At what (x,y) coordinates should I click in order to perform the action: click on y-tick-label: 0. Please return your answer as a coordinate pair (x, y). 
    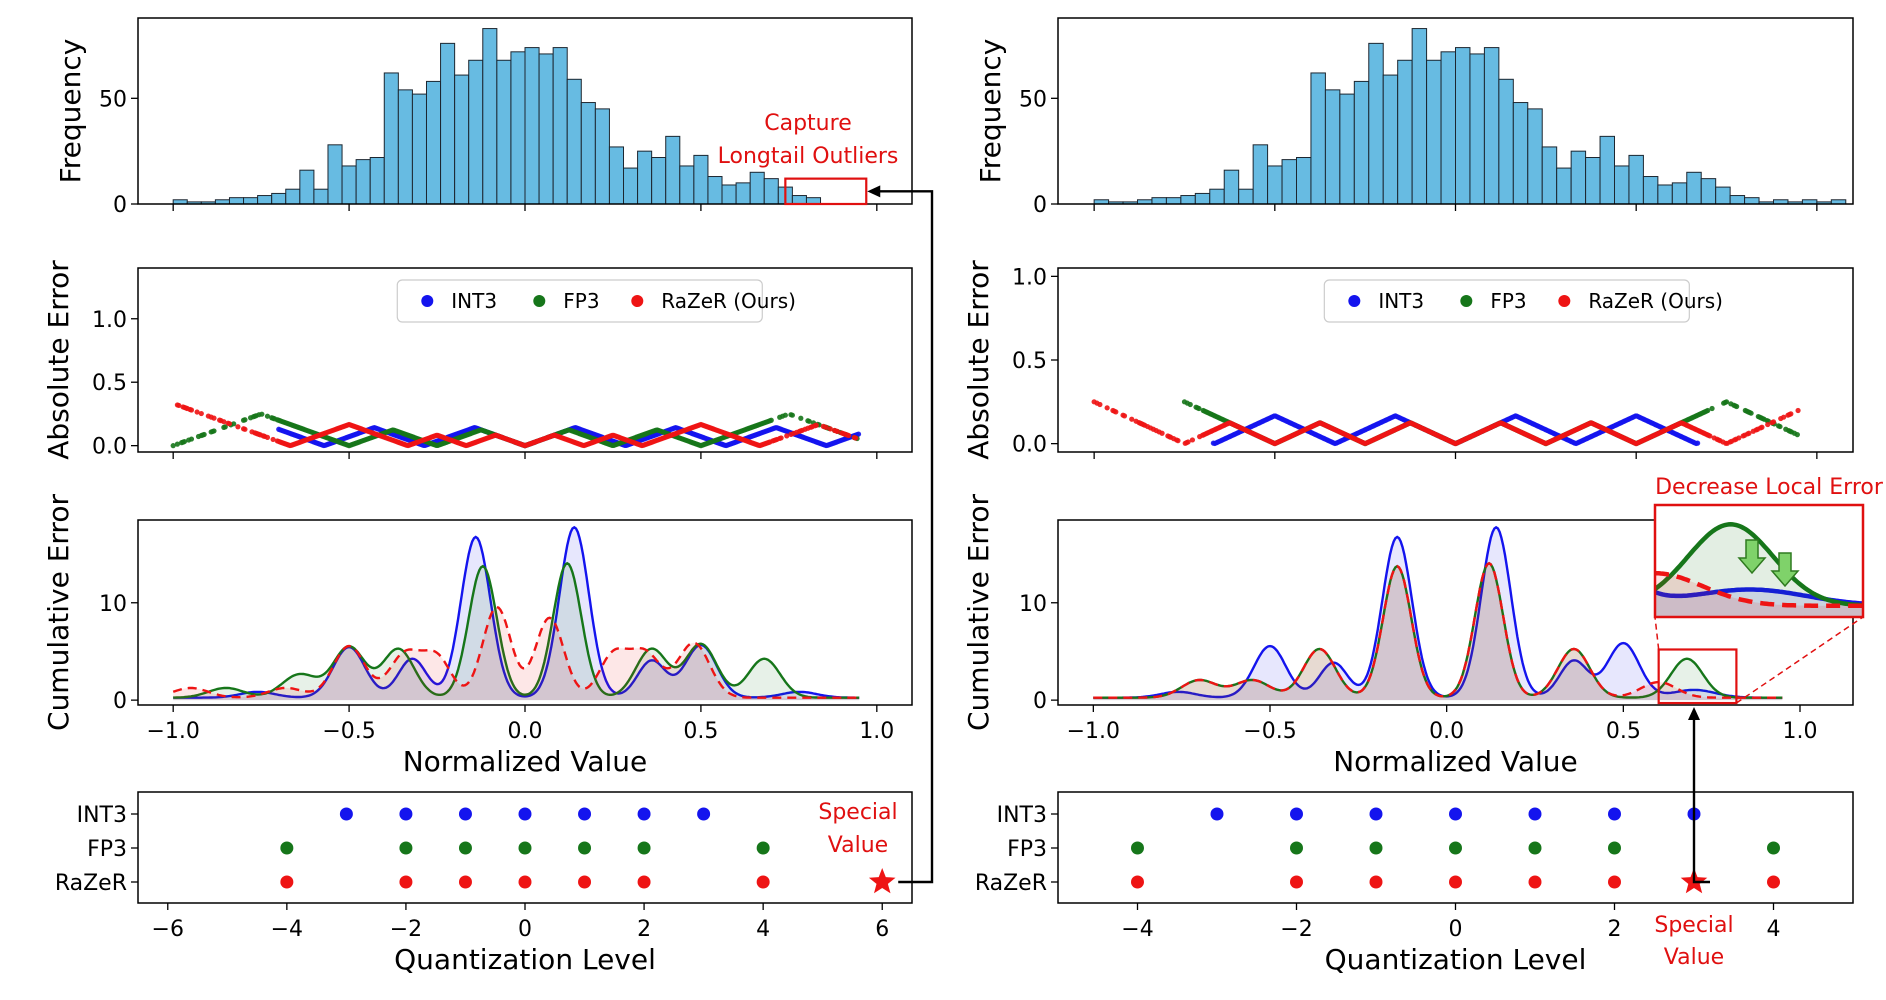
    Looking at the image, I should click on (1040, 205).